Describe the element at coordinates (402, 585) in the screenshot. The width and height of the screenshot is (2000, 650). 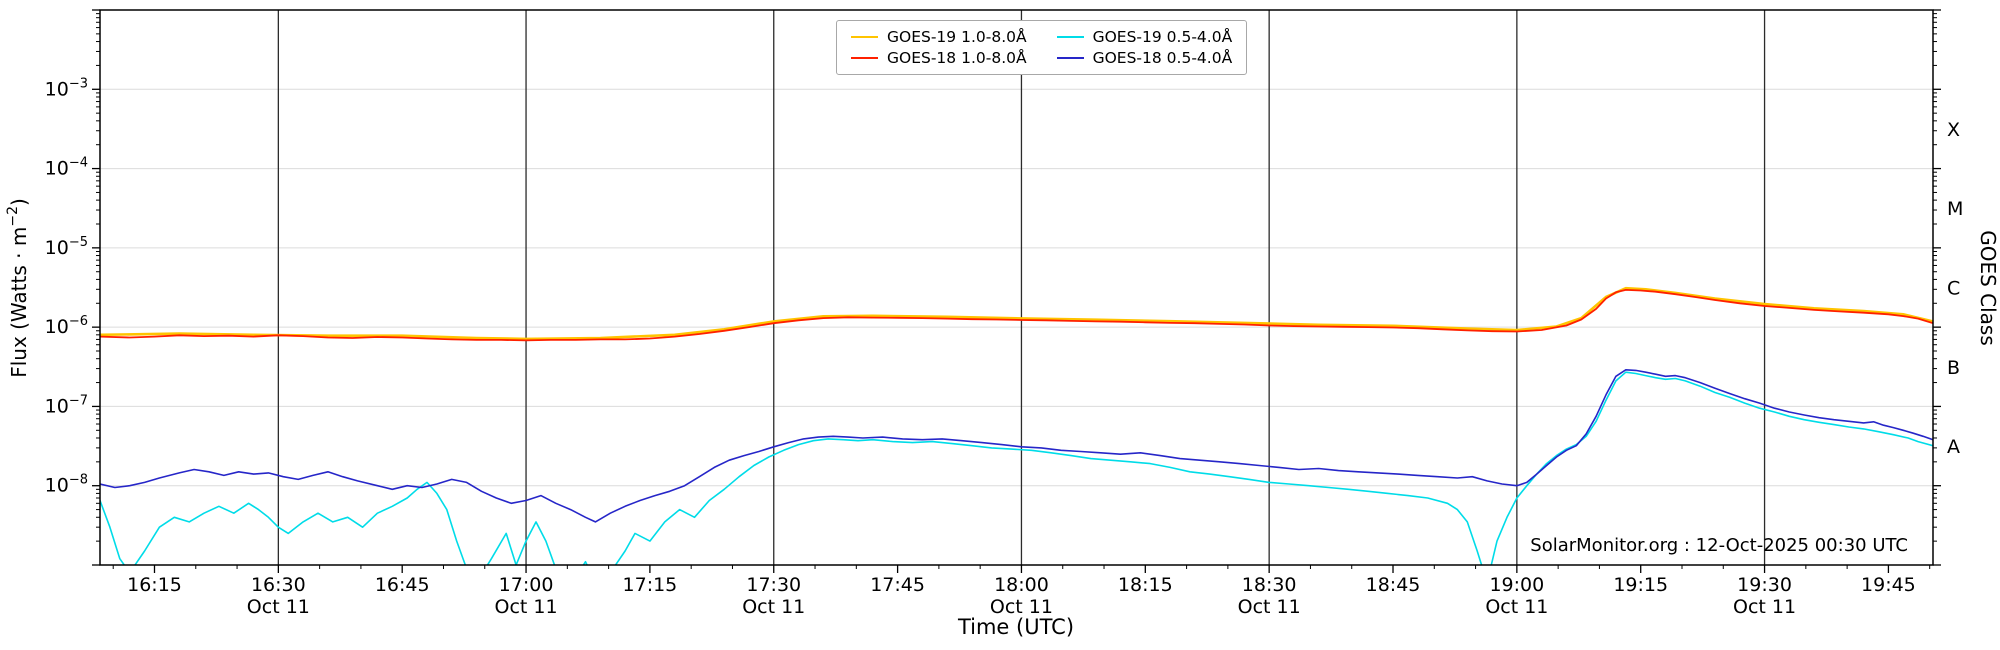
I see `x-tick-label: 16:45` at that location.